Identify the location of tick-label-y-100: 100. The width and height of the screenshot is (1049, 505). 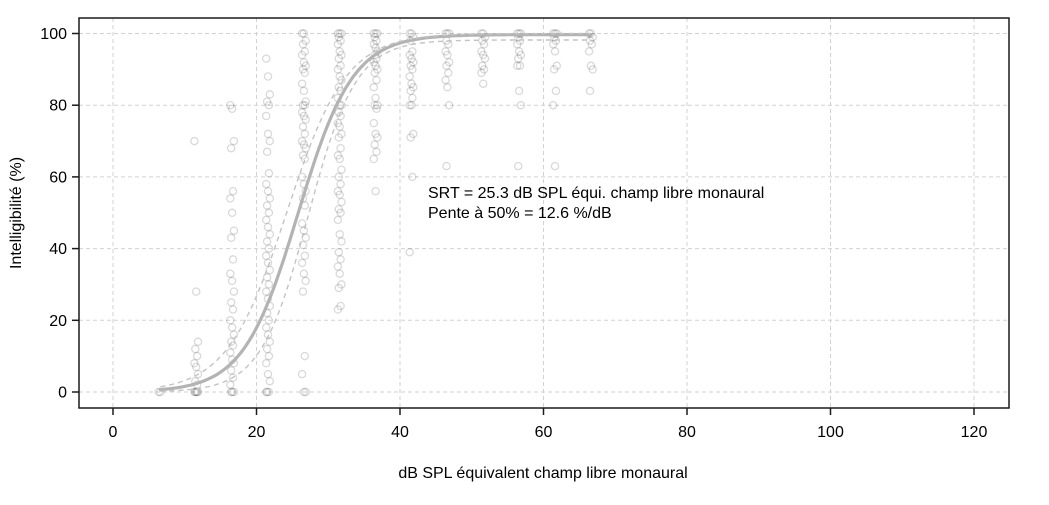
(53, 34).